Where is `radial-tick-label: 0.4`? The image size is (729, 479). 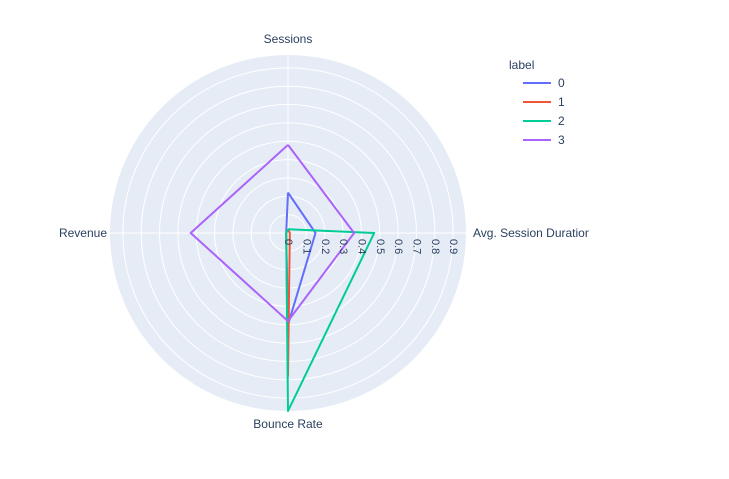 radial-tick-label: 0.4 is located at coordinates (361, 246).